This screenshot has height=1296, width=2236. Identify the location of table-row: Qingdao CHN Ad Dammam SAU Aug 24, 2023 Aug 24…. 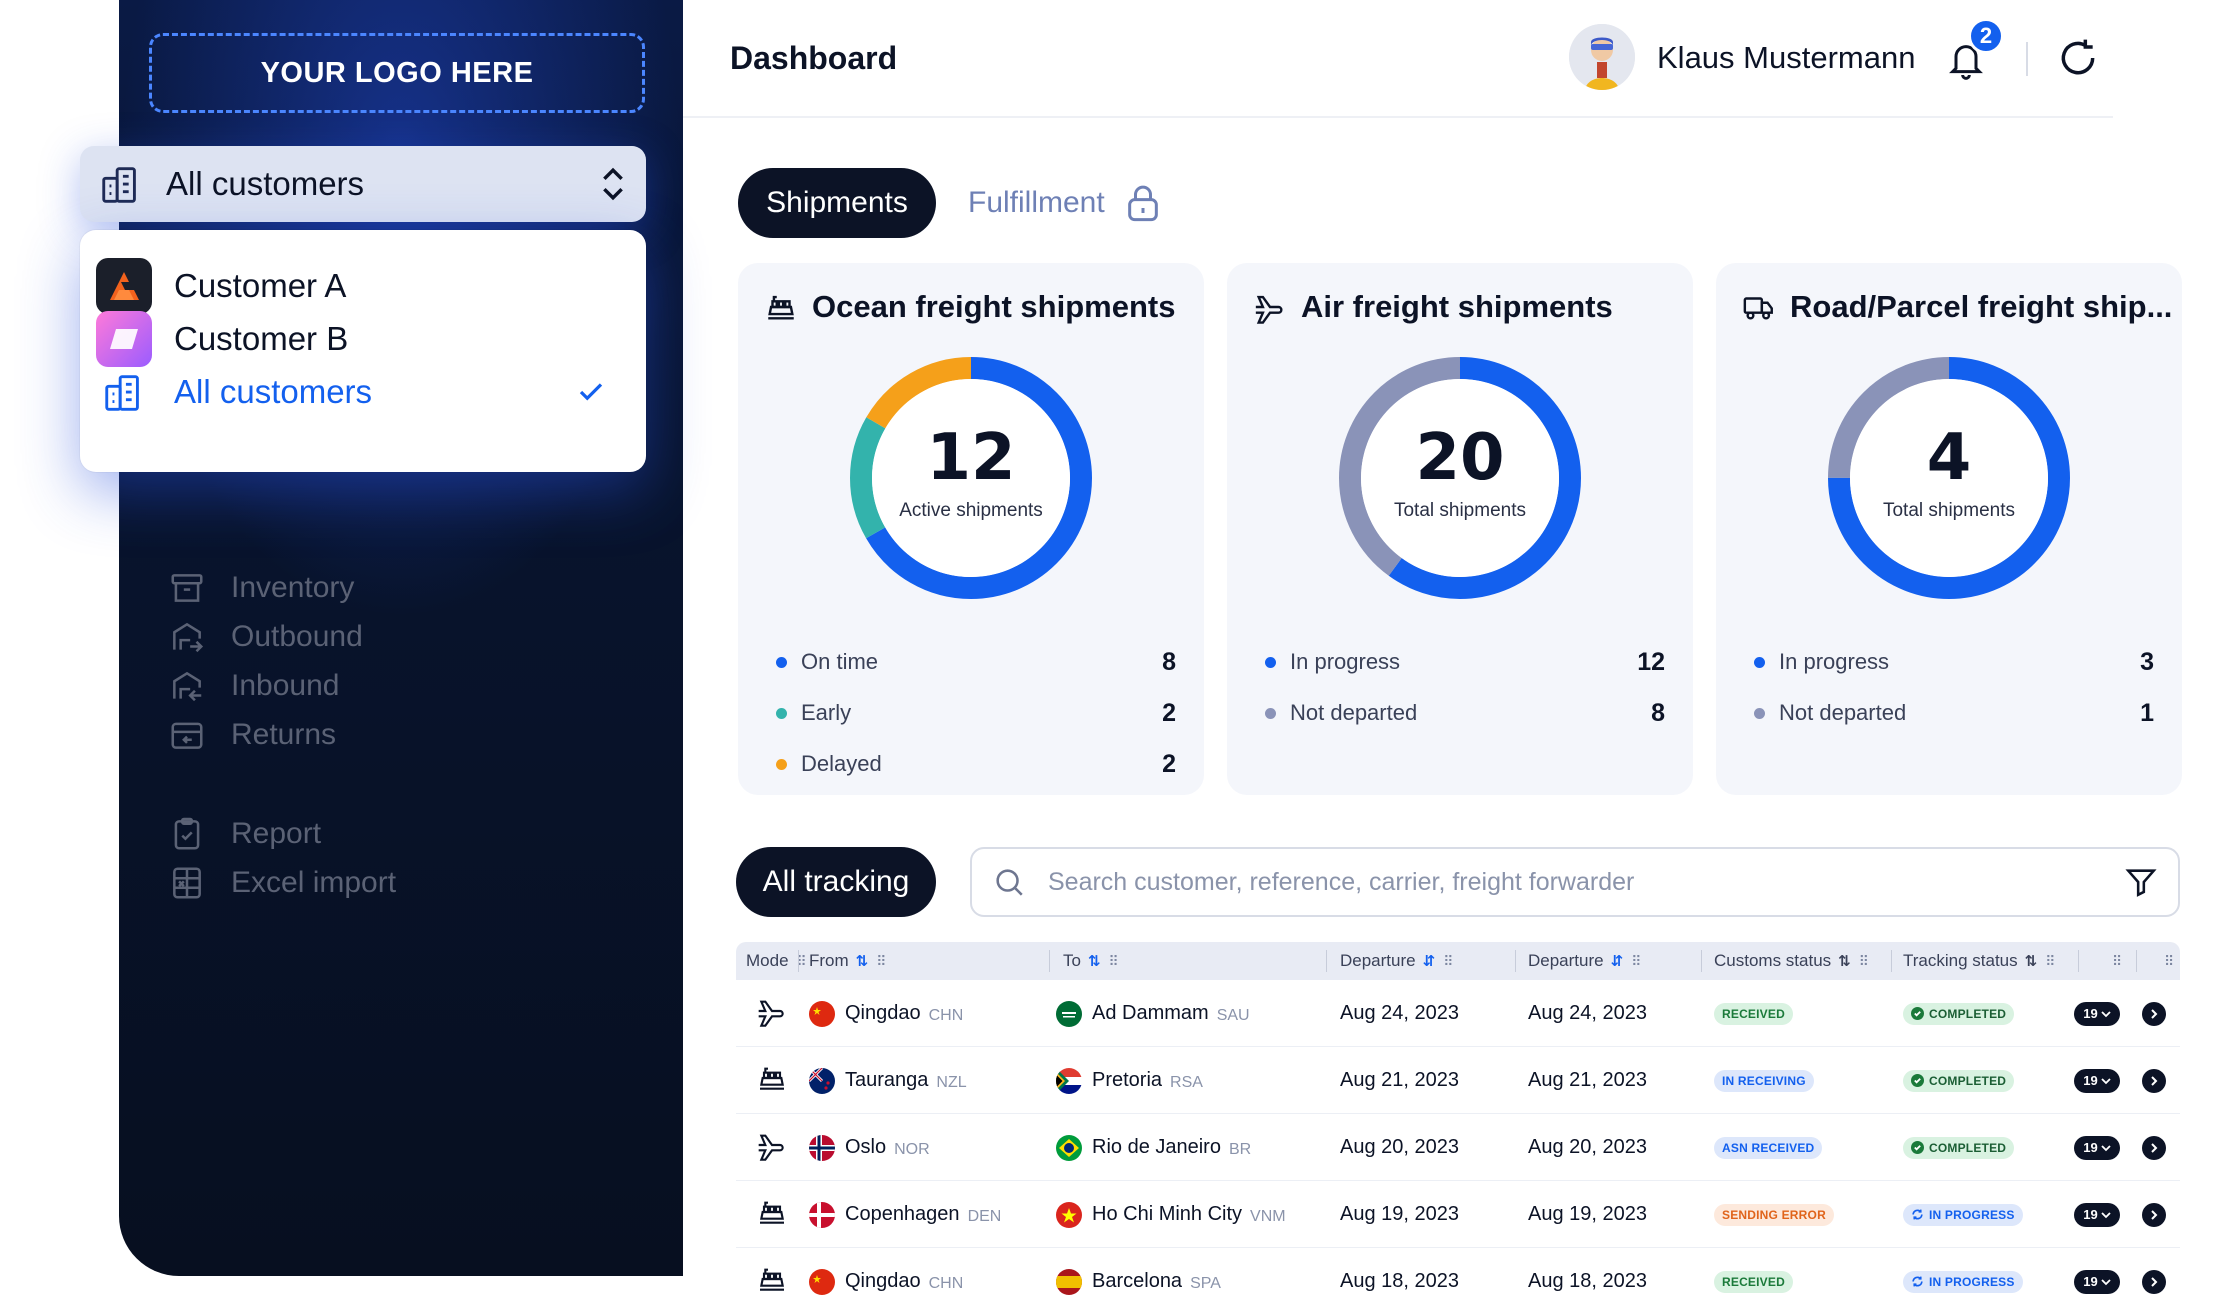
(1458, 1013).